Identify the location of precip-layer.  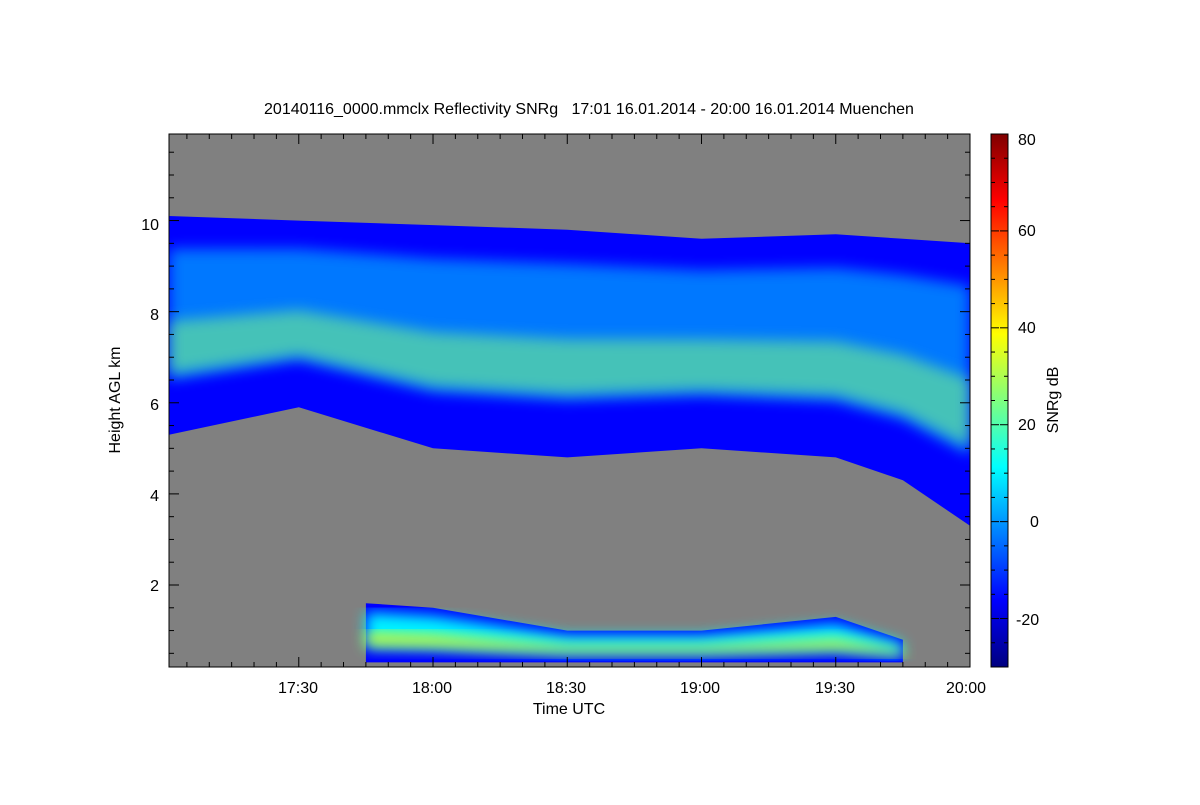
(634, 633).